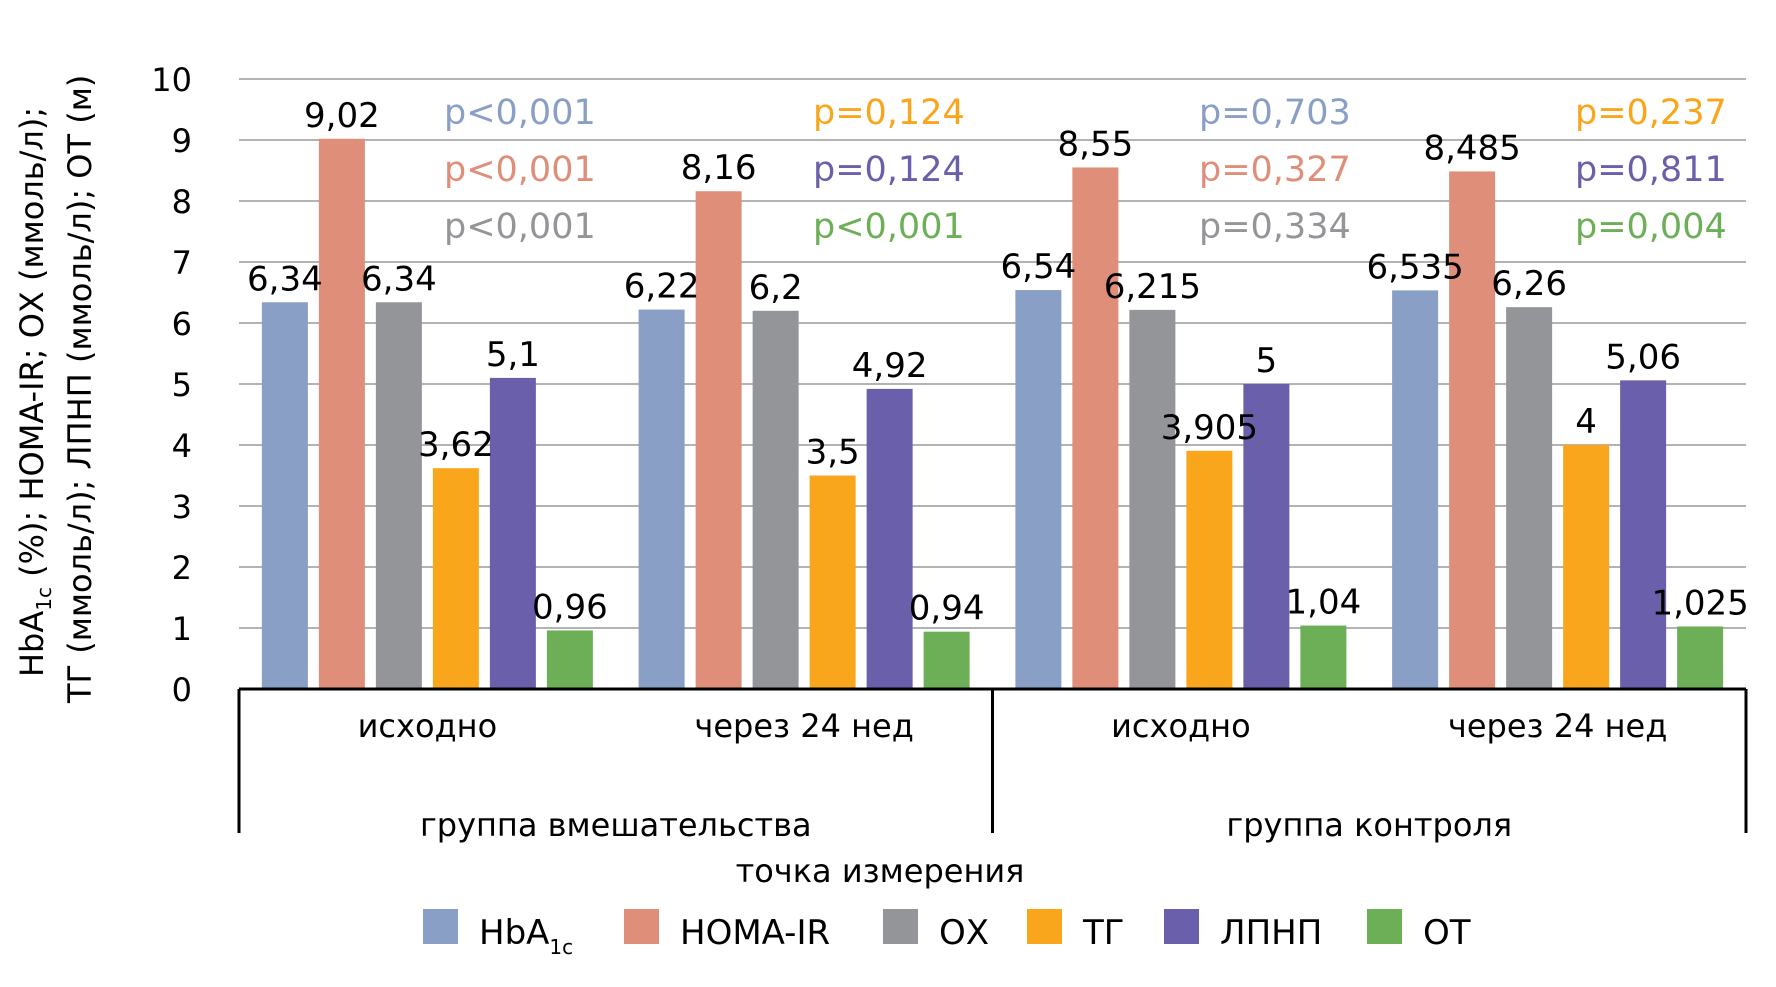  Describe the element at coordinates (182, 690) in the screenshot. I see `y-tick-label: 0` at that location.